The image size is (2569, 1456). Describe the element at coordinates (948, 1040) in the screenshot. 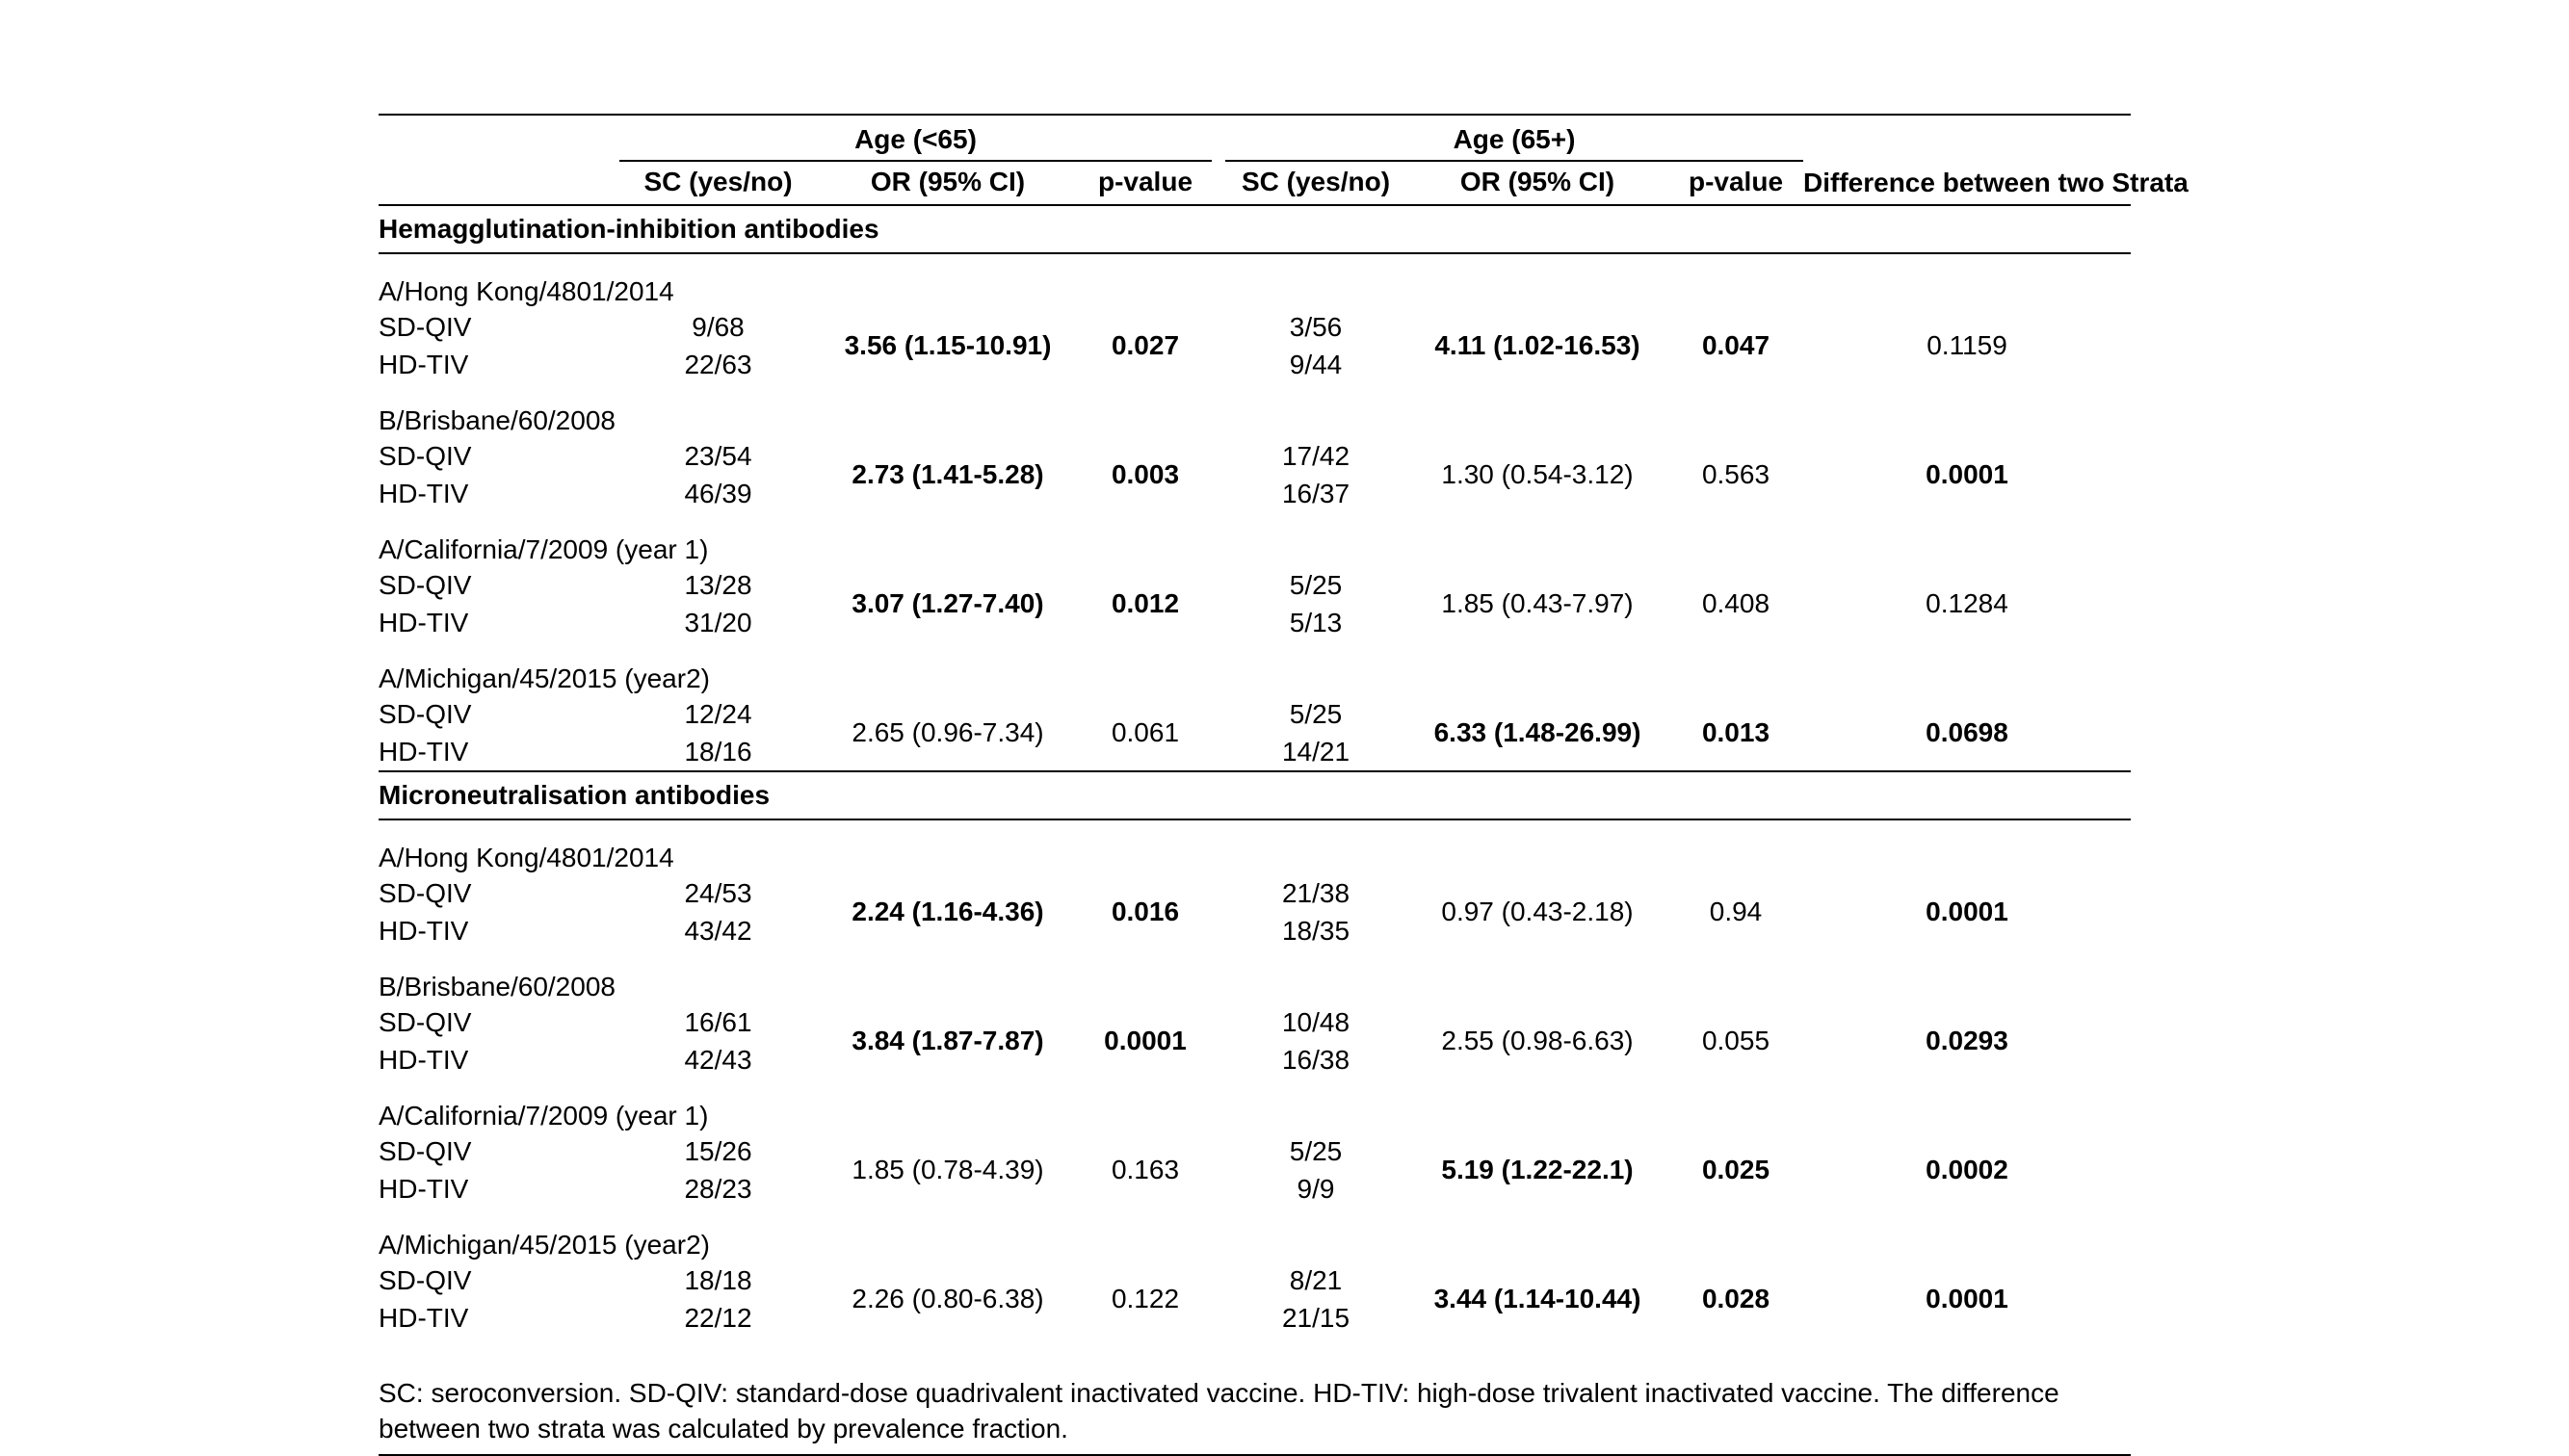

I see `or-value-lt65: 3.84 (1.87-7.87)` at that location.